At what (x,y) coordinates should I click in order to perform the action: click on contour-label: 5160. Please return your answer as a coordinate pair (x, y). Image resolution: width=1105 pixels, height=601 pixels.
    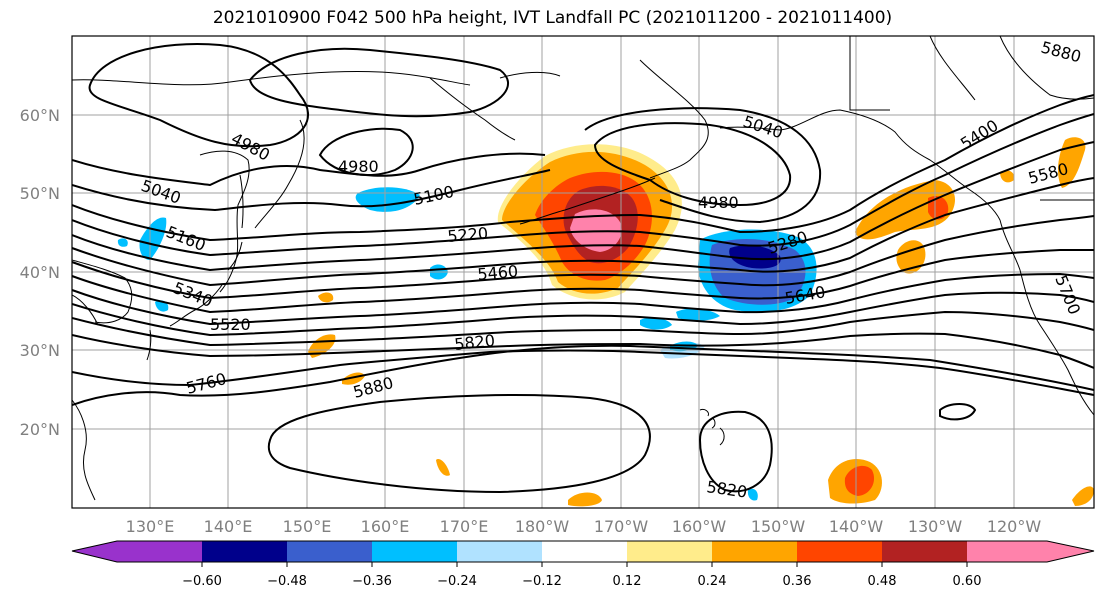
    Looking at the image, I should click on (186, 238).